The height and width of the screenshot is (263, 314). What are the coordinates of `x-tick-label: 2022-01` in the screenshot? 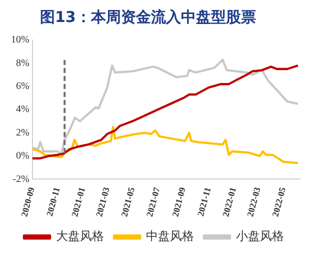 It's located at (229, 202).